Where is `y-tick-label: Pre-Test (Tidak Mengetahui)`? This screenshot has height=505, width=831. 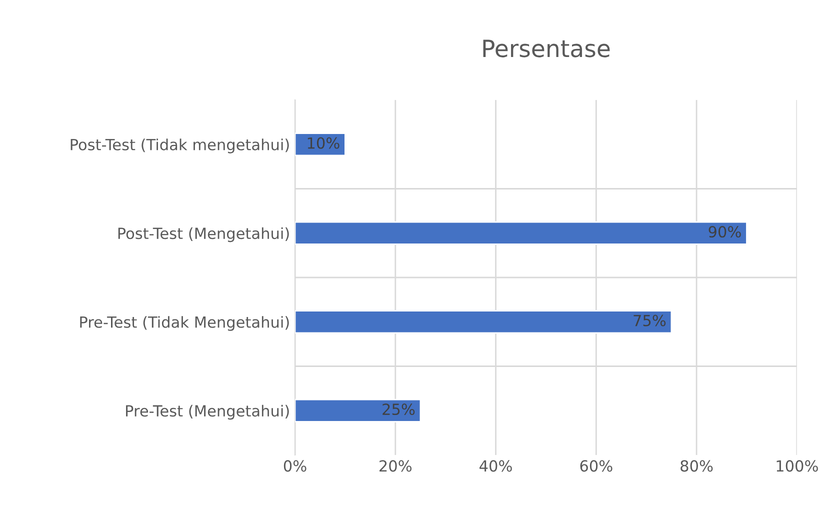
y-tick-label: Pre-Test (Tidak Mengetahui) is located at coordinates (184, 323).